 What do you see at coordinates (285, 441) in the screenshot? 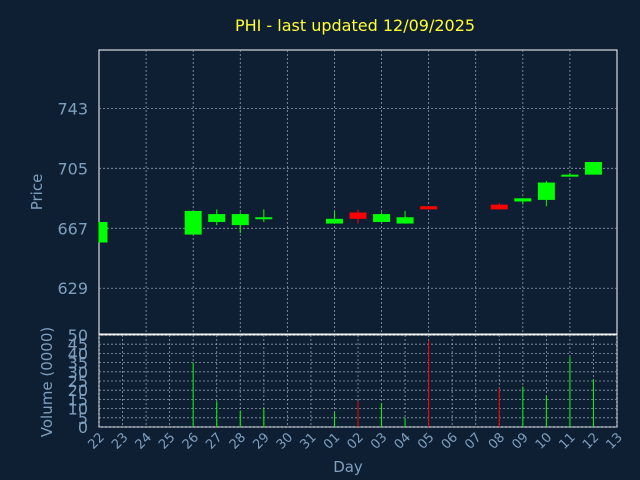
I see `x-tick-label: 30` at bounding box center [285, 441].